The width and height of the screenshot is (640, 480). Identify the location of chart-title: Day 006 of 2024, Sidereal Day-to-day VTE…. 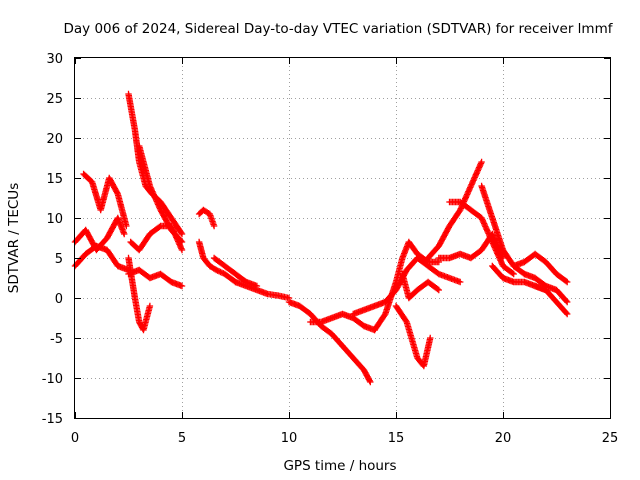
(339, 29).